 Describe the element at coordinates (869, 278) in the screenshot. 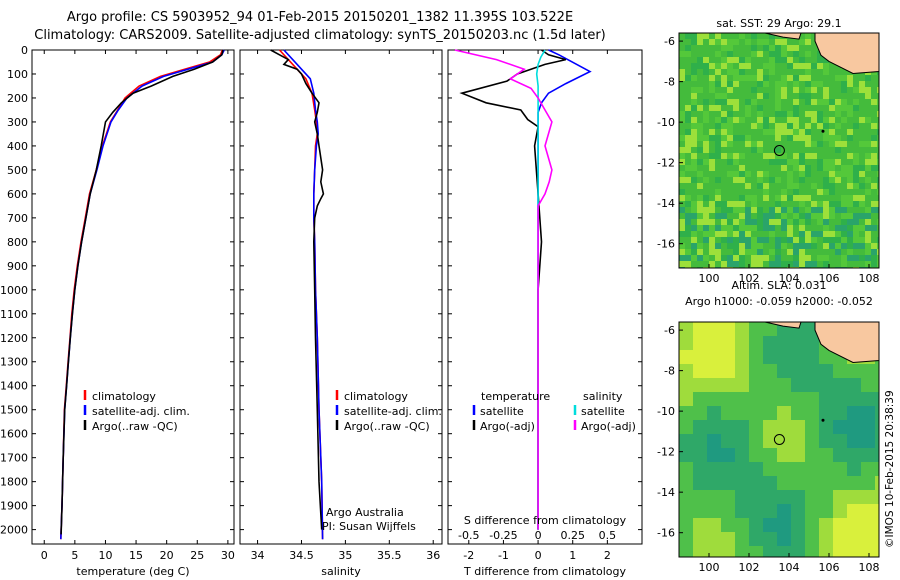

I see `map-xtick-label: 108` at that location.